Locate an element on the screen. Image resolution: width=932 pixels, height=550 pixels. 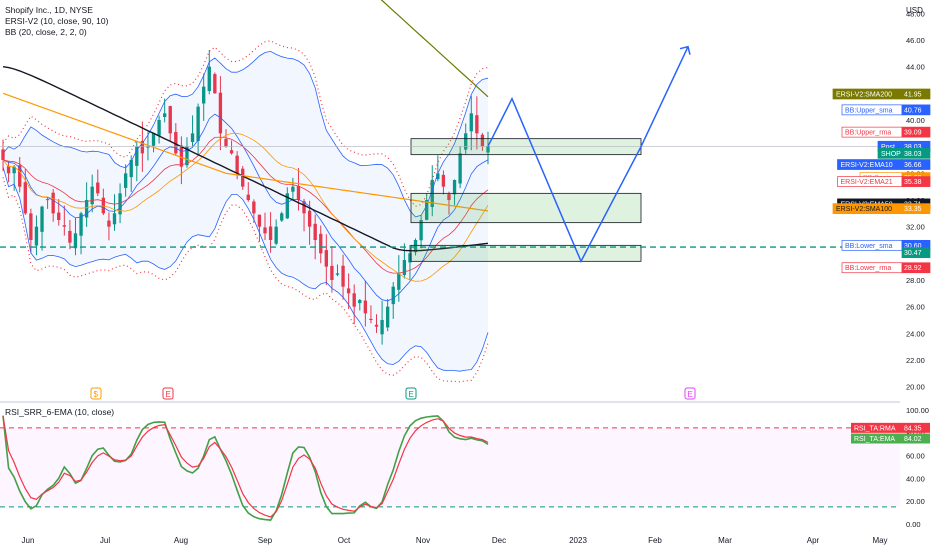
rsi-rma-line is located at coordinates (245, 466).